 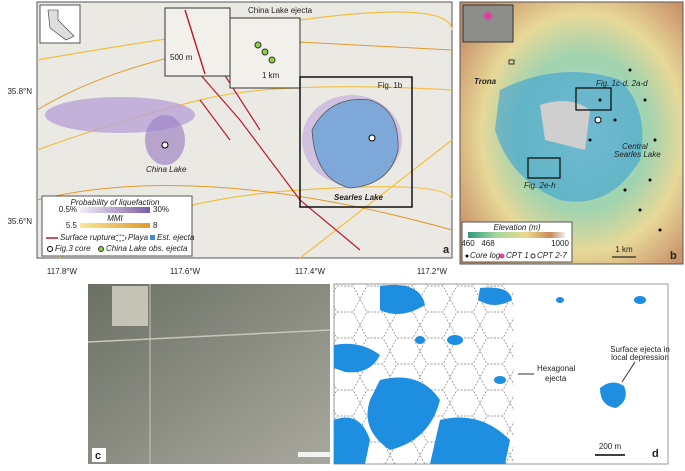 What do you see at coordinates (185, 271) in the screenshot?
I see `lon-label: 117.6°W` at bounding box center [185, 271].